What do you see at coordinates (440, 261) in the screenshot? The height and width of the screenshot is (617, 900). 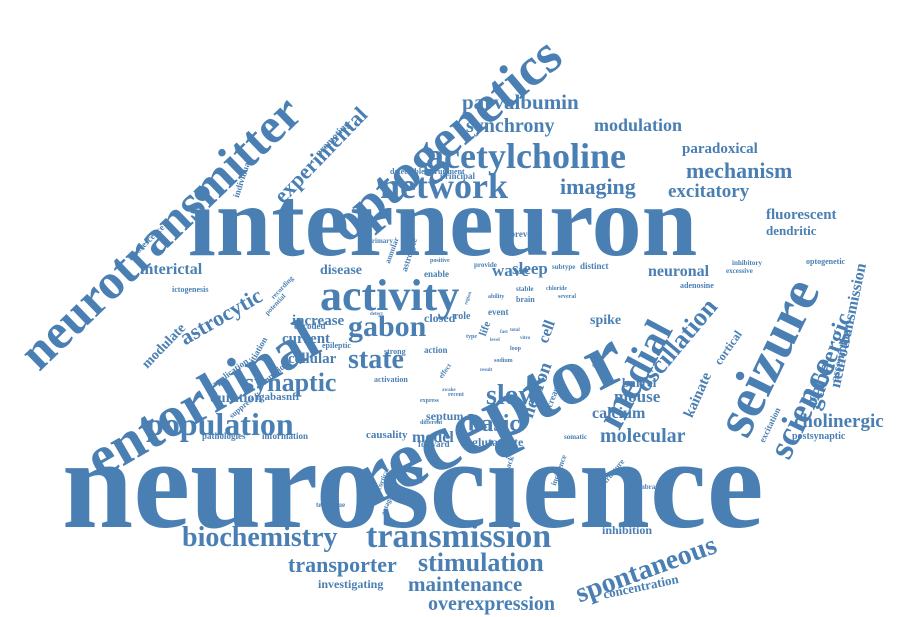 I see `word-positive: positive` at bounding box center [440, 261].